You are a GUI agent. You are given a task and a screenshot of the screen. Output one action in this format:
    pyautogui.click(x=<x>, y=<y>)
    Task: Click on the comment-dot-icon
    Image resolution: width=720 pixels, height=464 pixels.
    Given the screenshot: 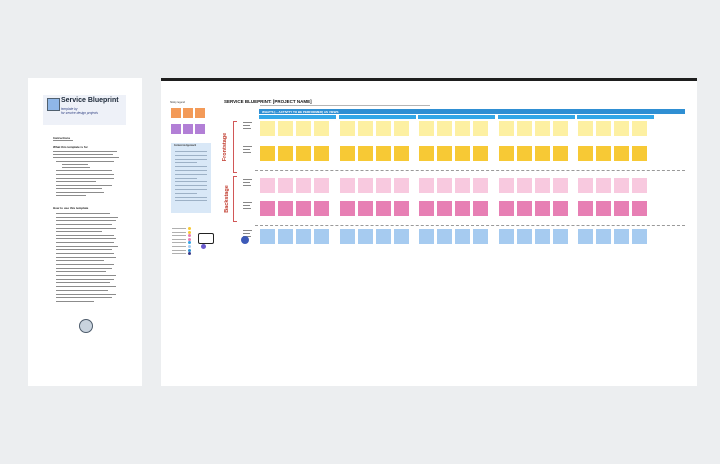 What is the action you would take?
    pyautogui.click(x=203, y=246)
    